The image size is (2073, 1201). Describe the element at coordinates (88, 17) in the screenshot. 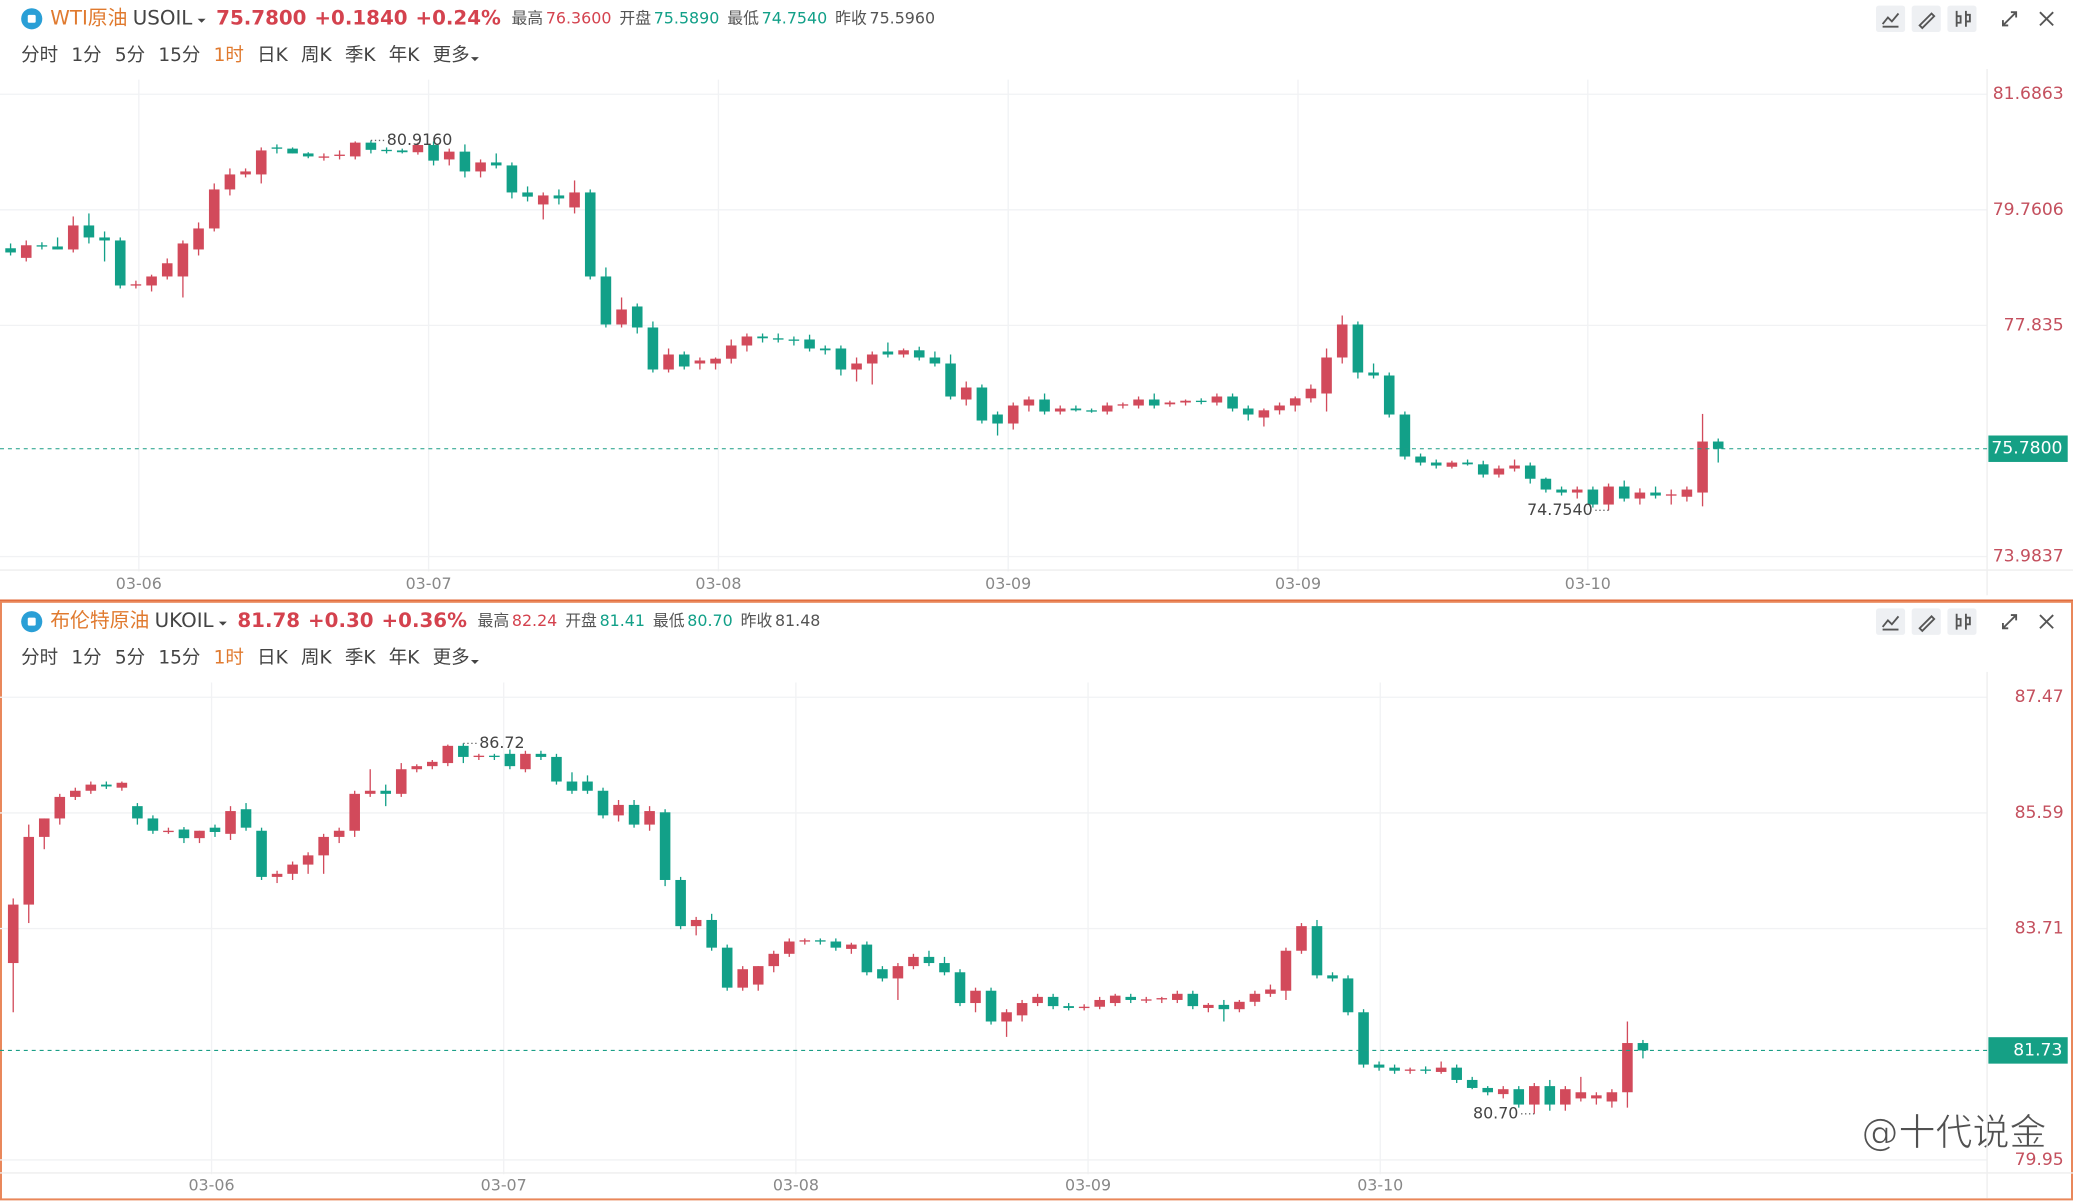

I see `symbol-name: WTI原油` at that location.